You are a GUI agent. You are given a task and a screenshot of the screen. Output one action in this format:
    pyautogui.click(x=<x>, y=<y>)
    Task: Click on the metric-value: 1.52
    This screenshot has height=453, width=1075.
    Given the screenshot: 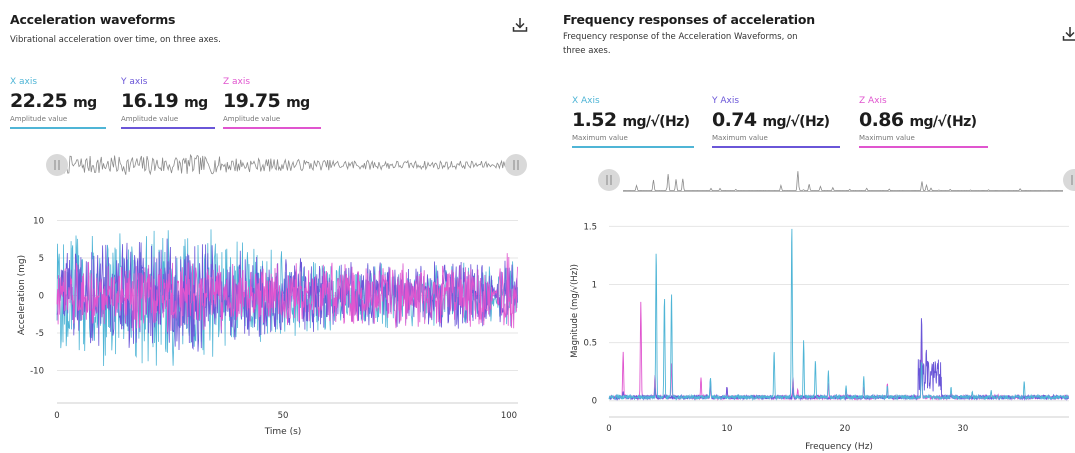 What is the action you would take?
    pyautogui.click(x=594, y=120)
    